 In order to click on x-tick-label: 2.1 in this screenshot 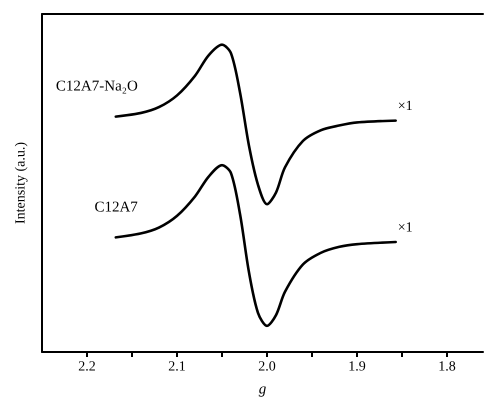, I will do `click(177, 367)`.